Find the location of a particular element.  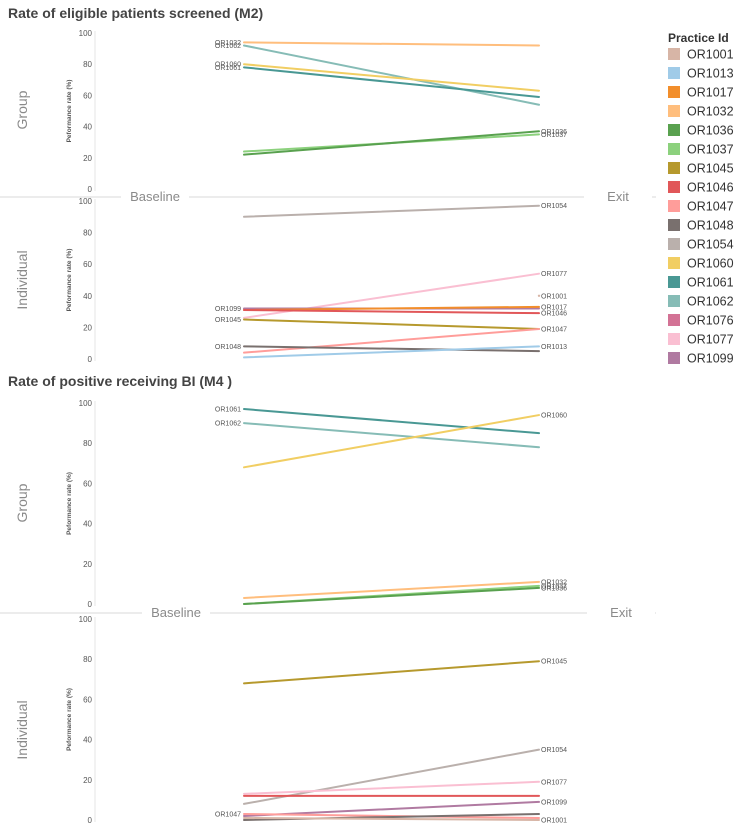

series-label-start: OR1032 is located at coordinates (228, 43).